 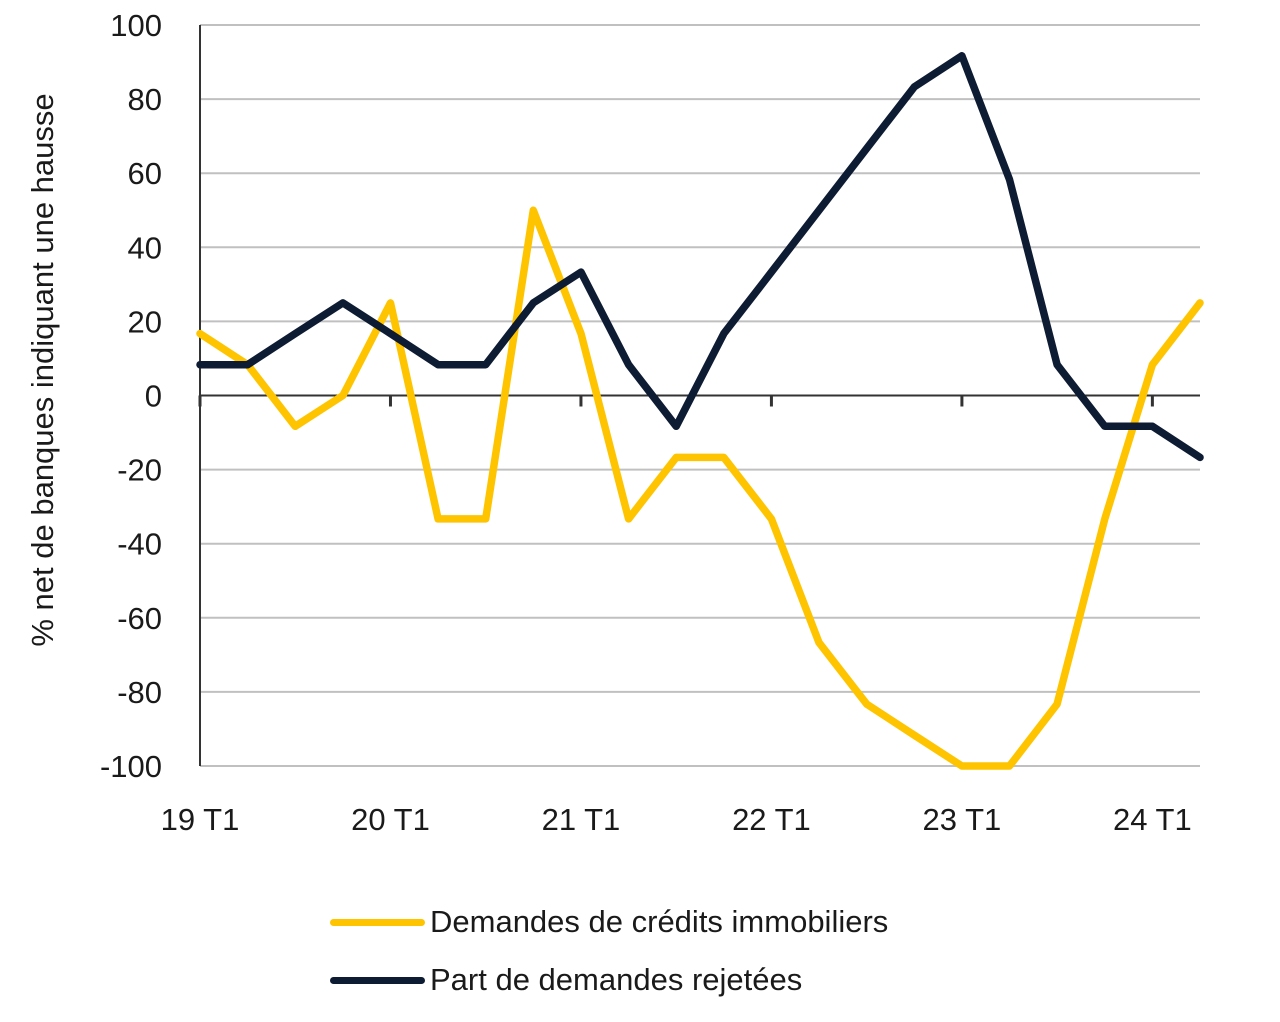 What do you see at coordinates (200, 819) in the screenshot?
I see `x-tick-label: 19 T1` at bounding box center [200, 819].